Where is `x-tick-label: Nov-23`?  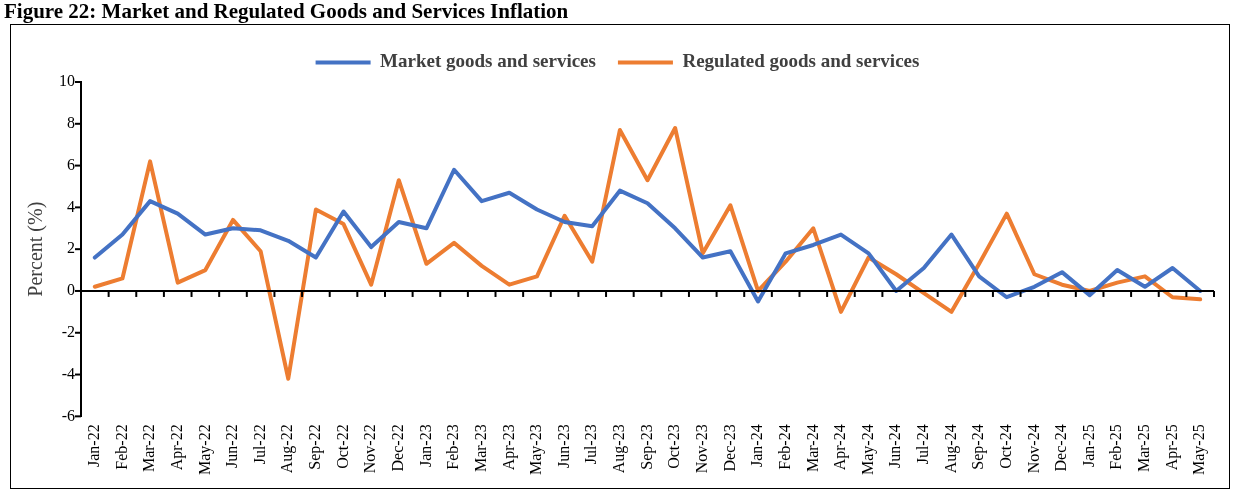
x-tick-label: Nov-23 is located at coordinates (701, 449).